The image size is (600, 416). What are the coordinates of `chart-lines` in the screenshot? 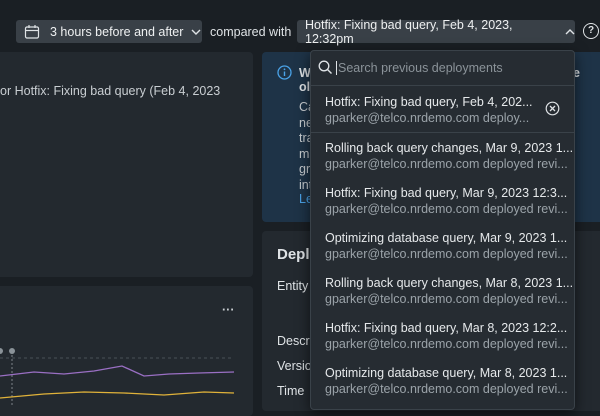 It's located at (117, 377).